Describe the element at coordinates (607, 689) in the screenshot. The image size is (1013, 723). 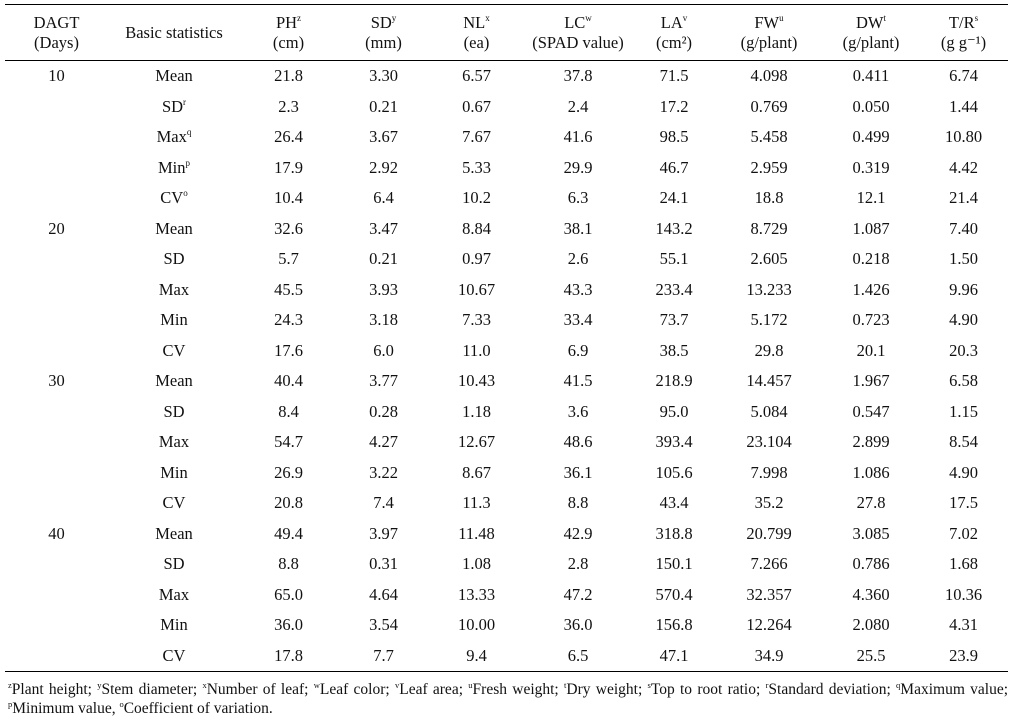
I see `footnote-text: Dry weight;` at that location.